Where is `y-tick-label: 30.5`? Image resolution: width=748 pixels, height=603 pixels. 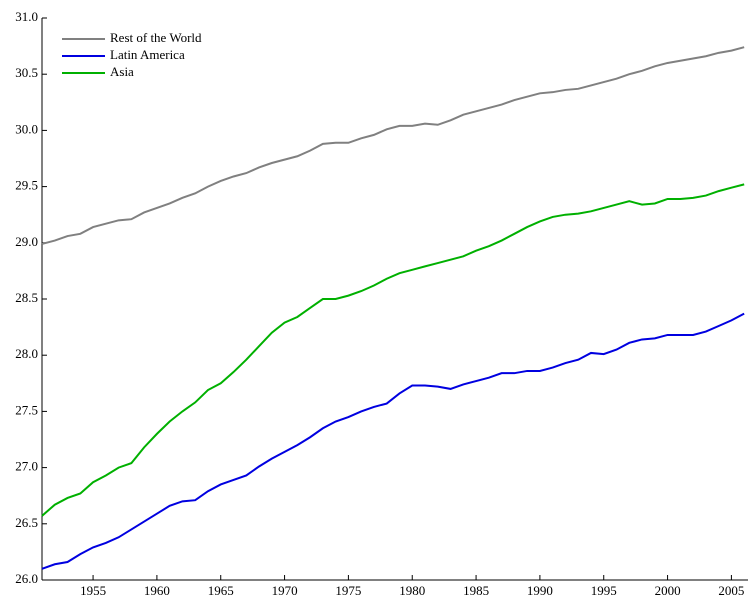 y-tick-label: 30.5 is located at coordinates (26, 72).